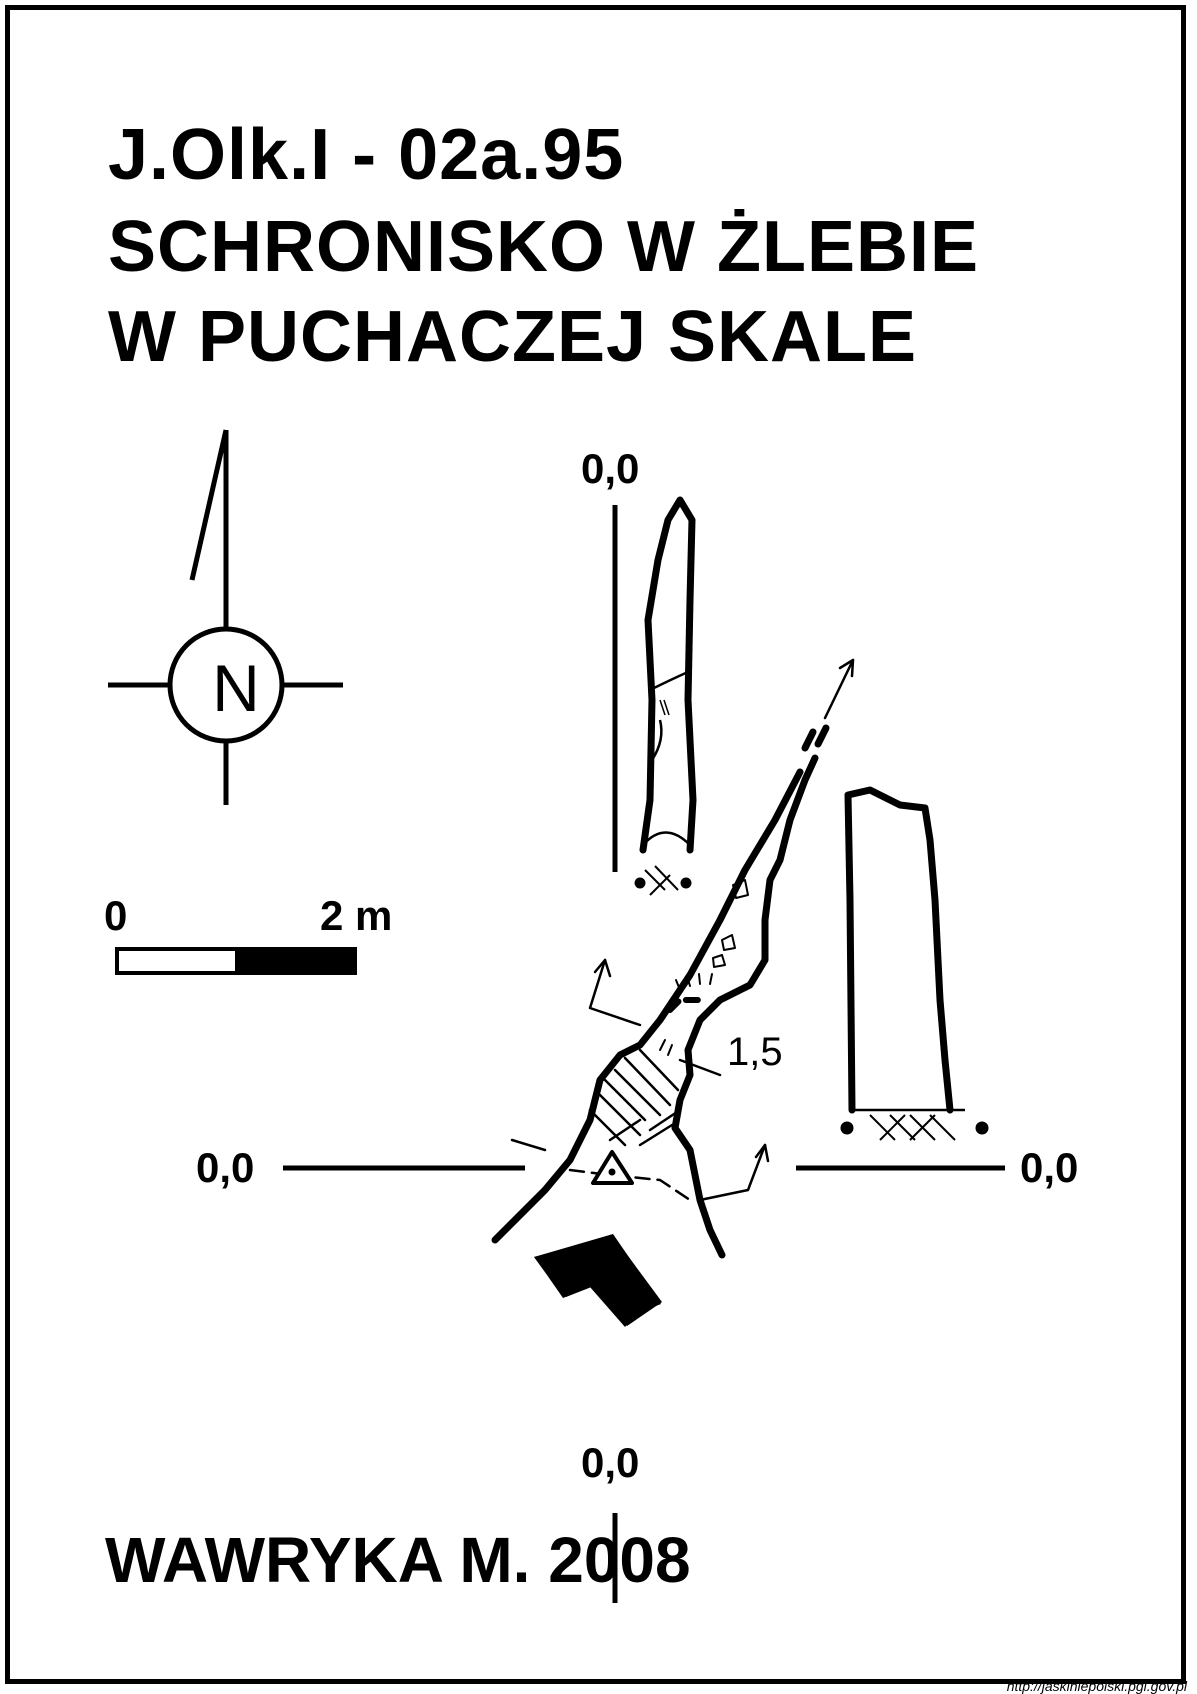  Describe the element at coordinates (673, 958) in the screenshot. I see `plan-view` at that location.